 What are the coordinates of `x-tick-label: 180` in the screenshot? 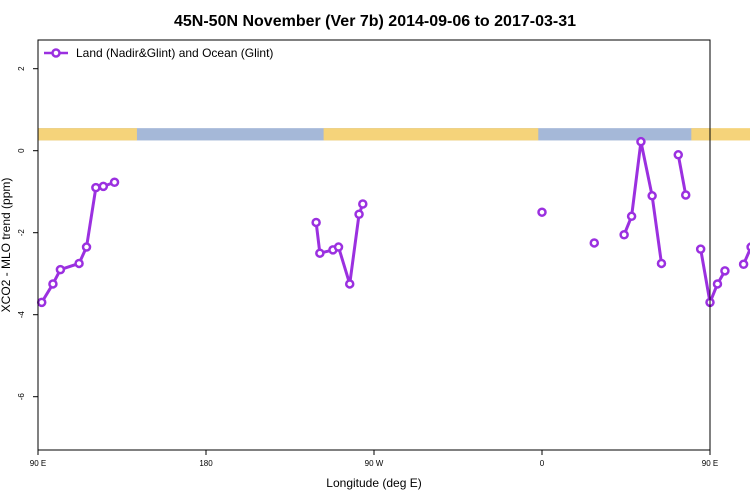 It's located at (206, 463).